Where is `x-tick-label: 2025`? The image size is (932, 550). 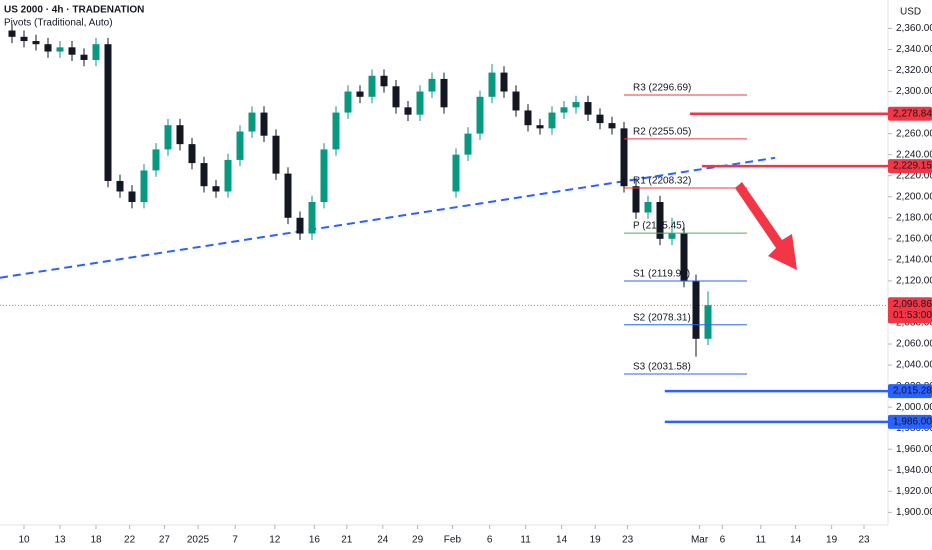 x-tick-label: 2025 is located at coordinates (198, 540).